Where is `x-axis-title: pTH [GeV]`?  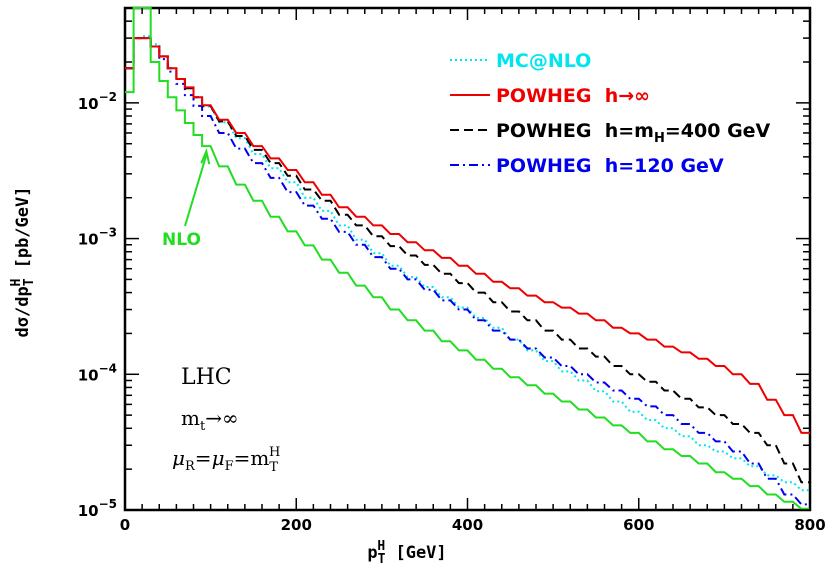 x-axis-title: pTH [GeV] is located at coordinates (406, 553).